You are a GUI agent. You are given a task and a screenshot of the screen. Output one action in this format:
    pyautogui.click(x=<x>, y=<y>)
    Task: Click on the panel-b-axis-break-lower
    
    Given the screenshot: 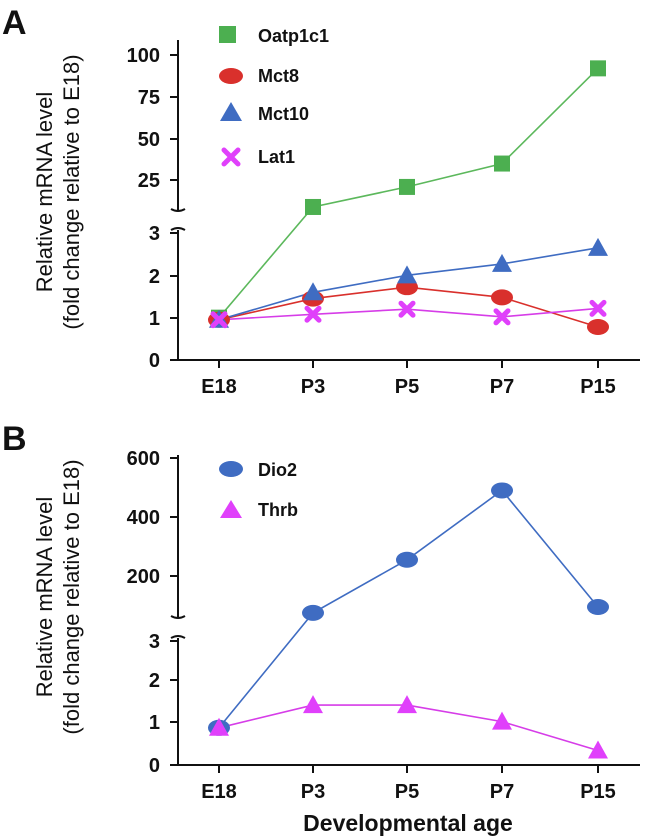 What is the action you would take?
    pyautogui.click(x=178, y=637)
    